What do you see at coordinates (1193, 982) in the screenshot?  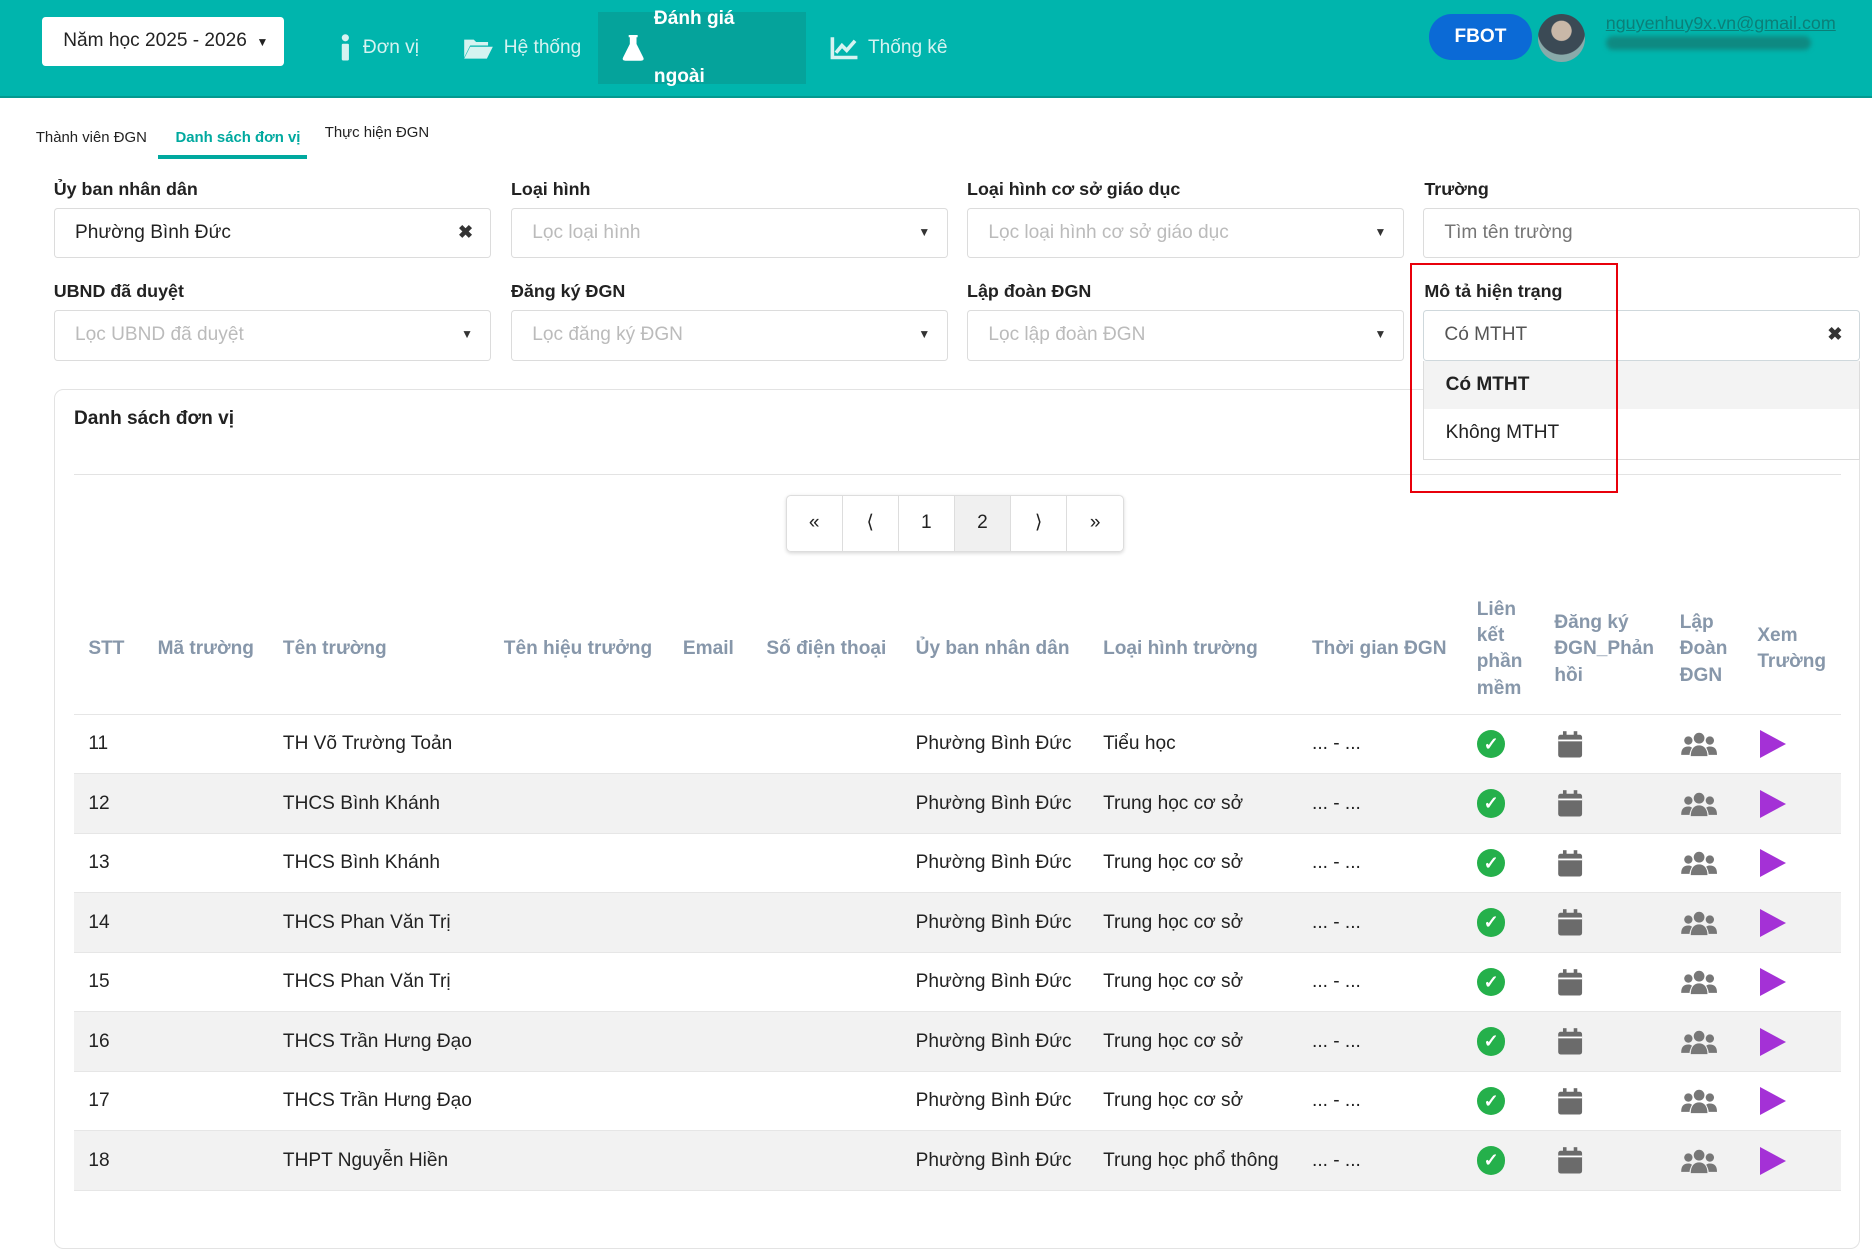 I see `cell-loai-hinh: Trung học cơ sở` at bounding box center [1193, 982].